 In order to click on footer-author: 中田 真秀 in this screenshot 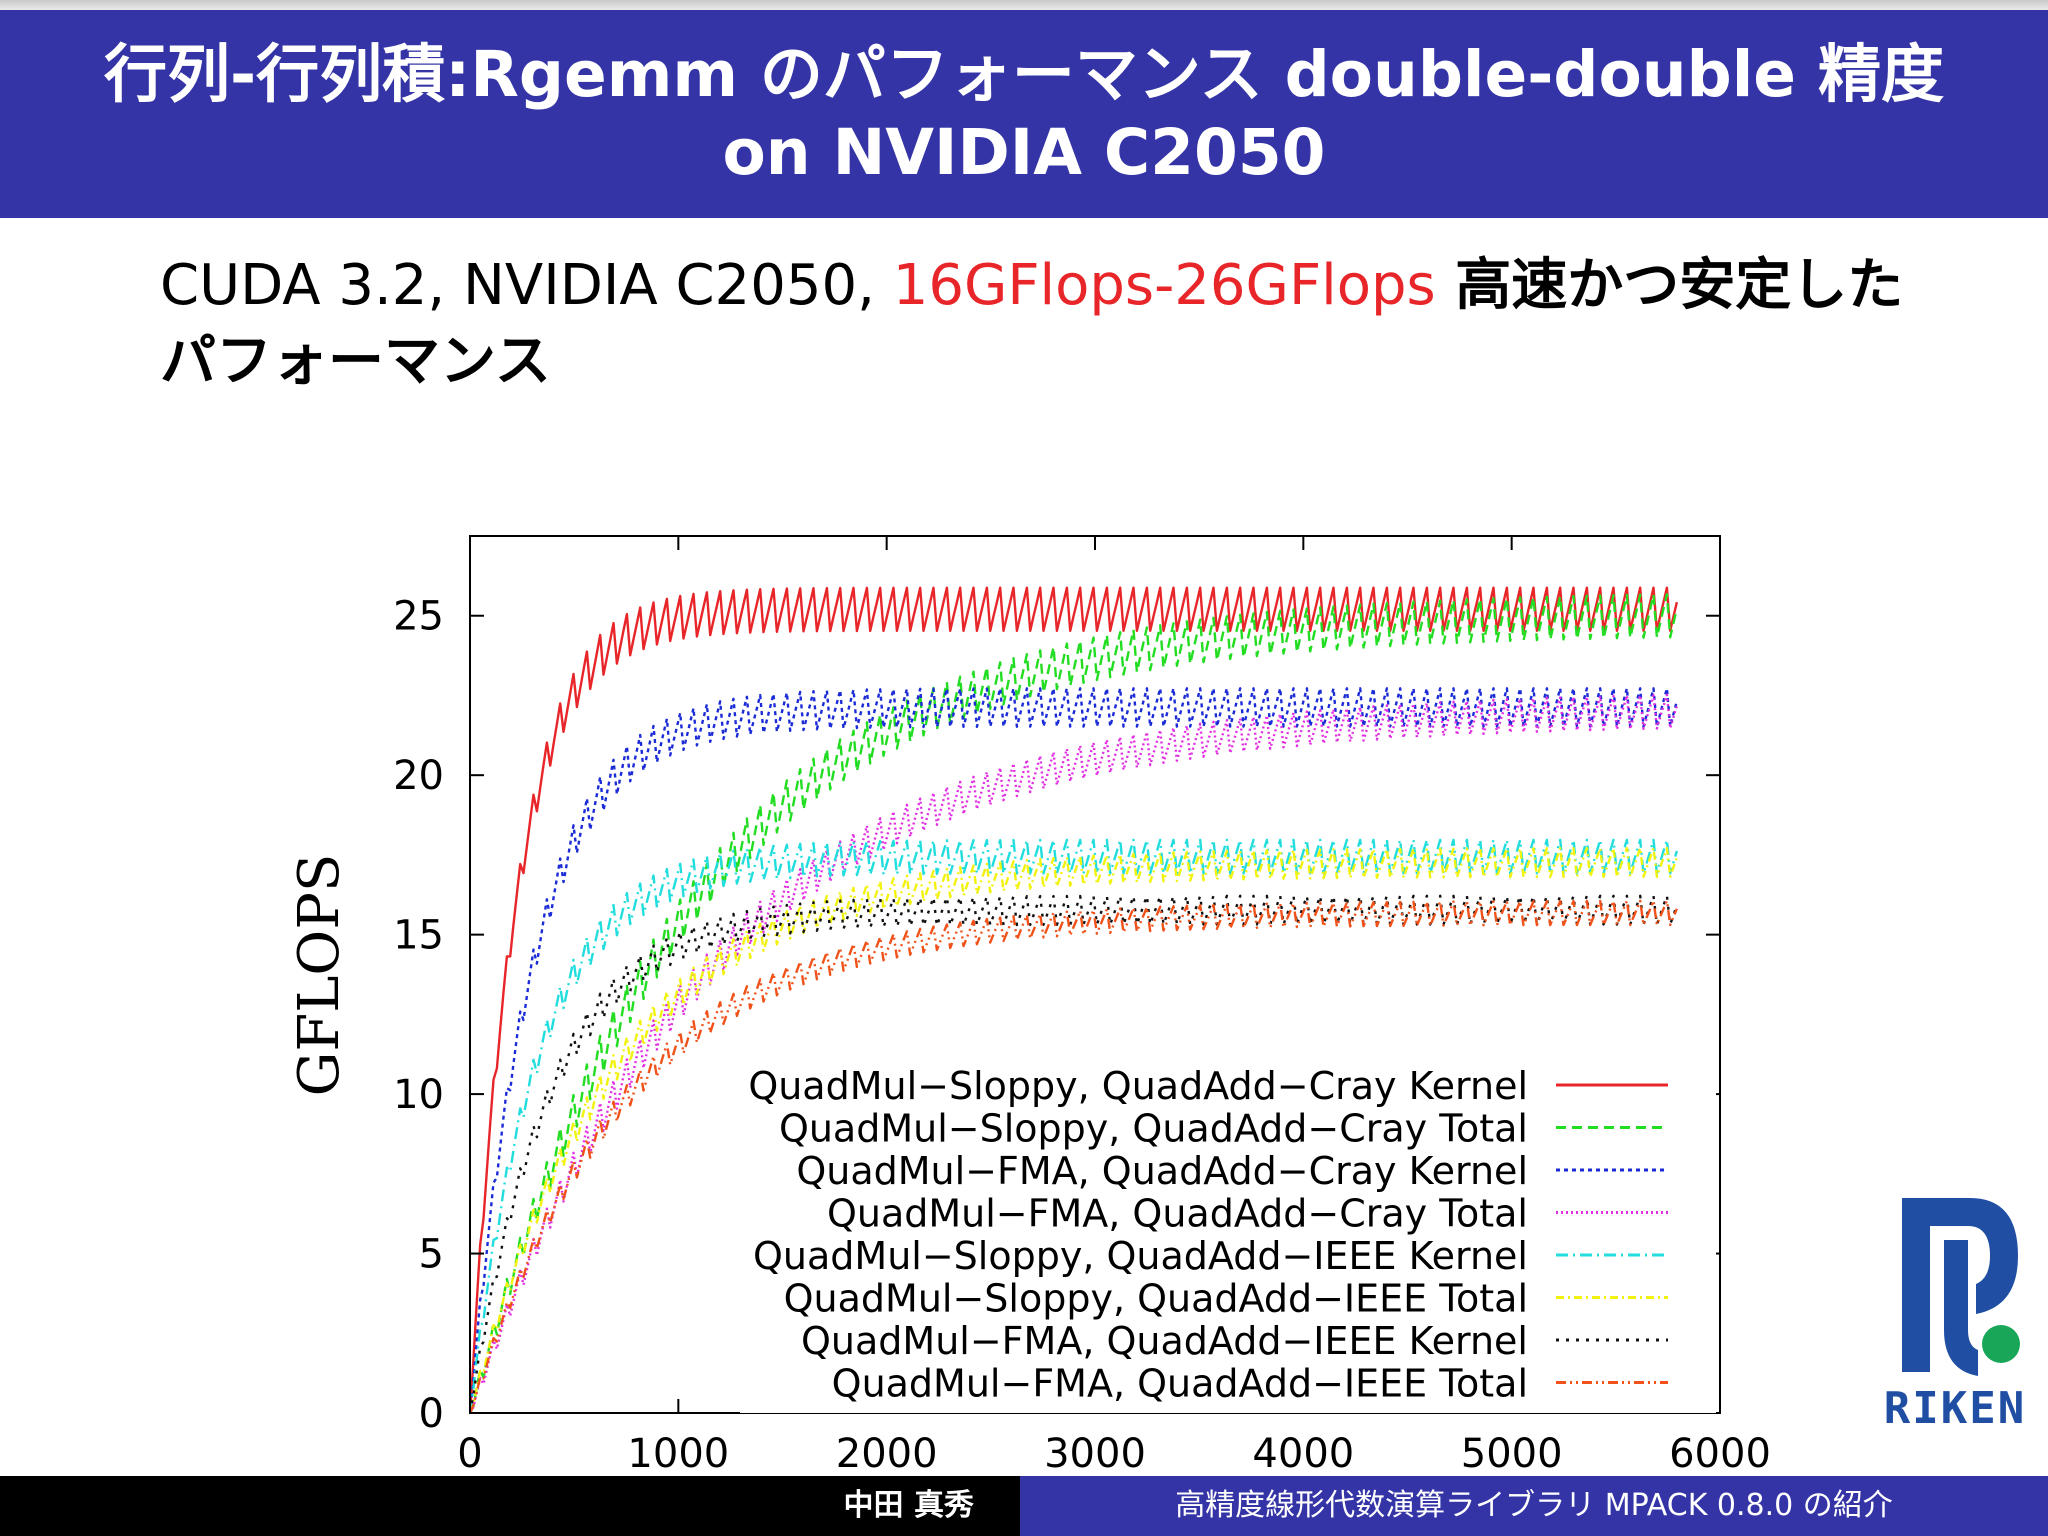, I will do `click(908, 1505)`.